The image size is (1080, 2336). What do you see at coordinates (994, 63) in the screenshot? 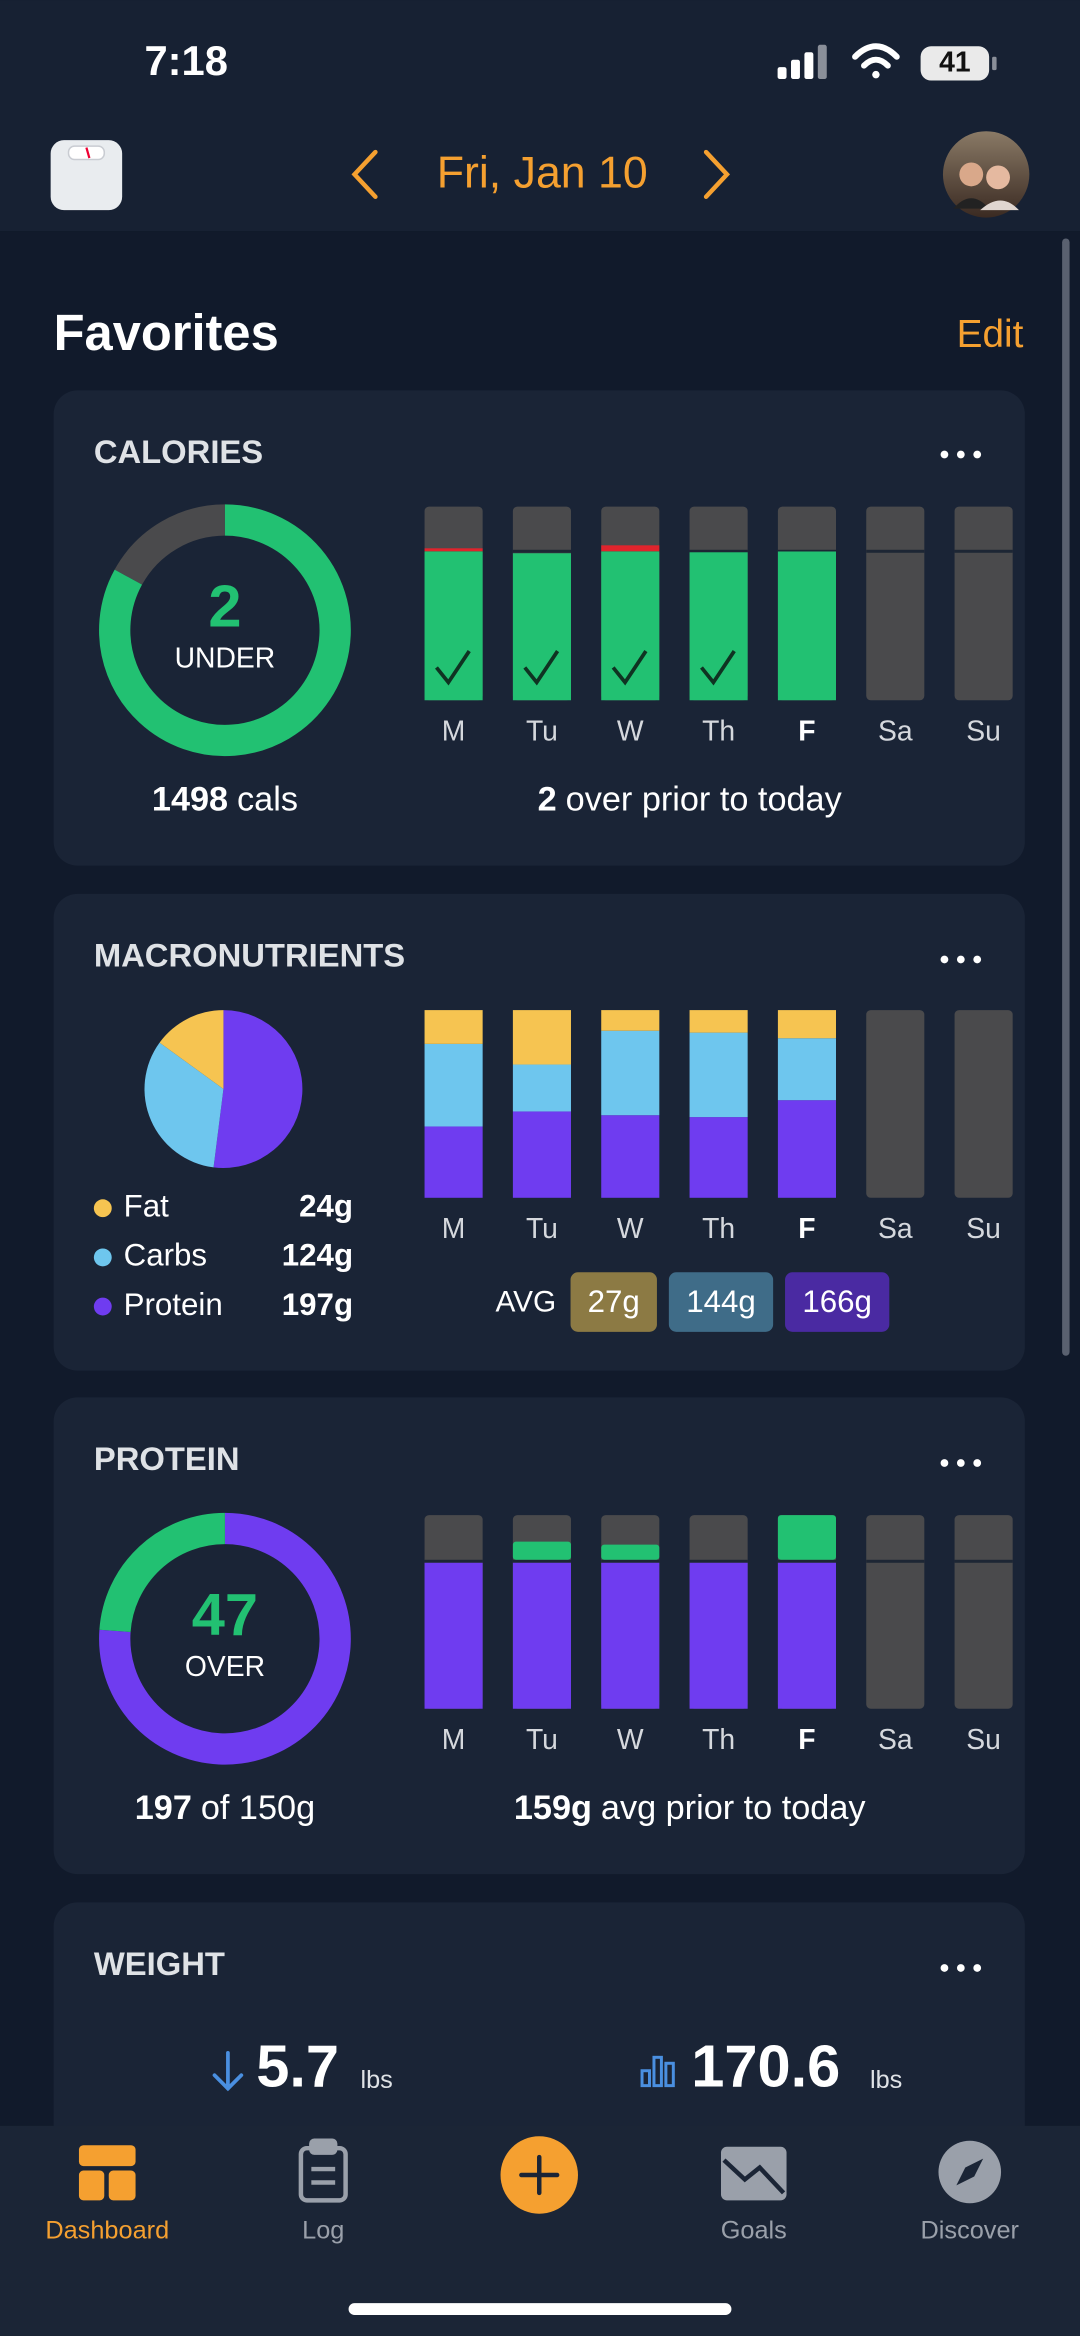
I see `battery-cap` at bounding box center [994, 63].